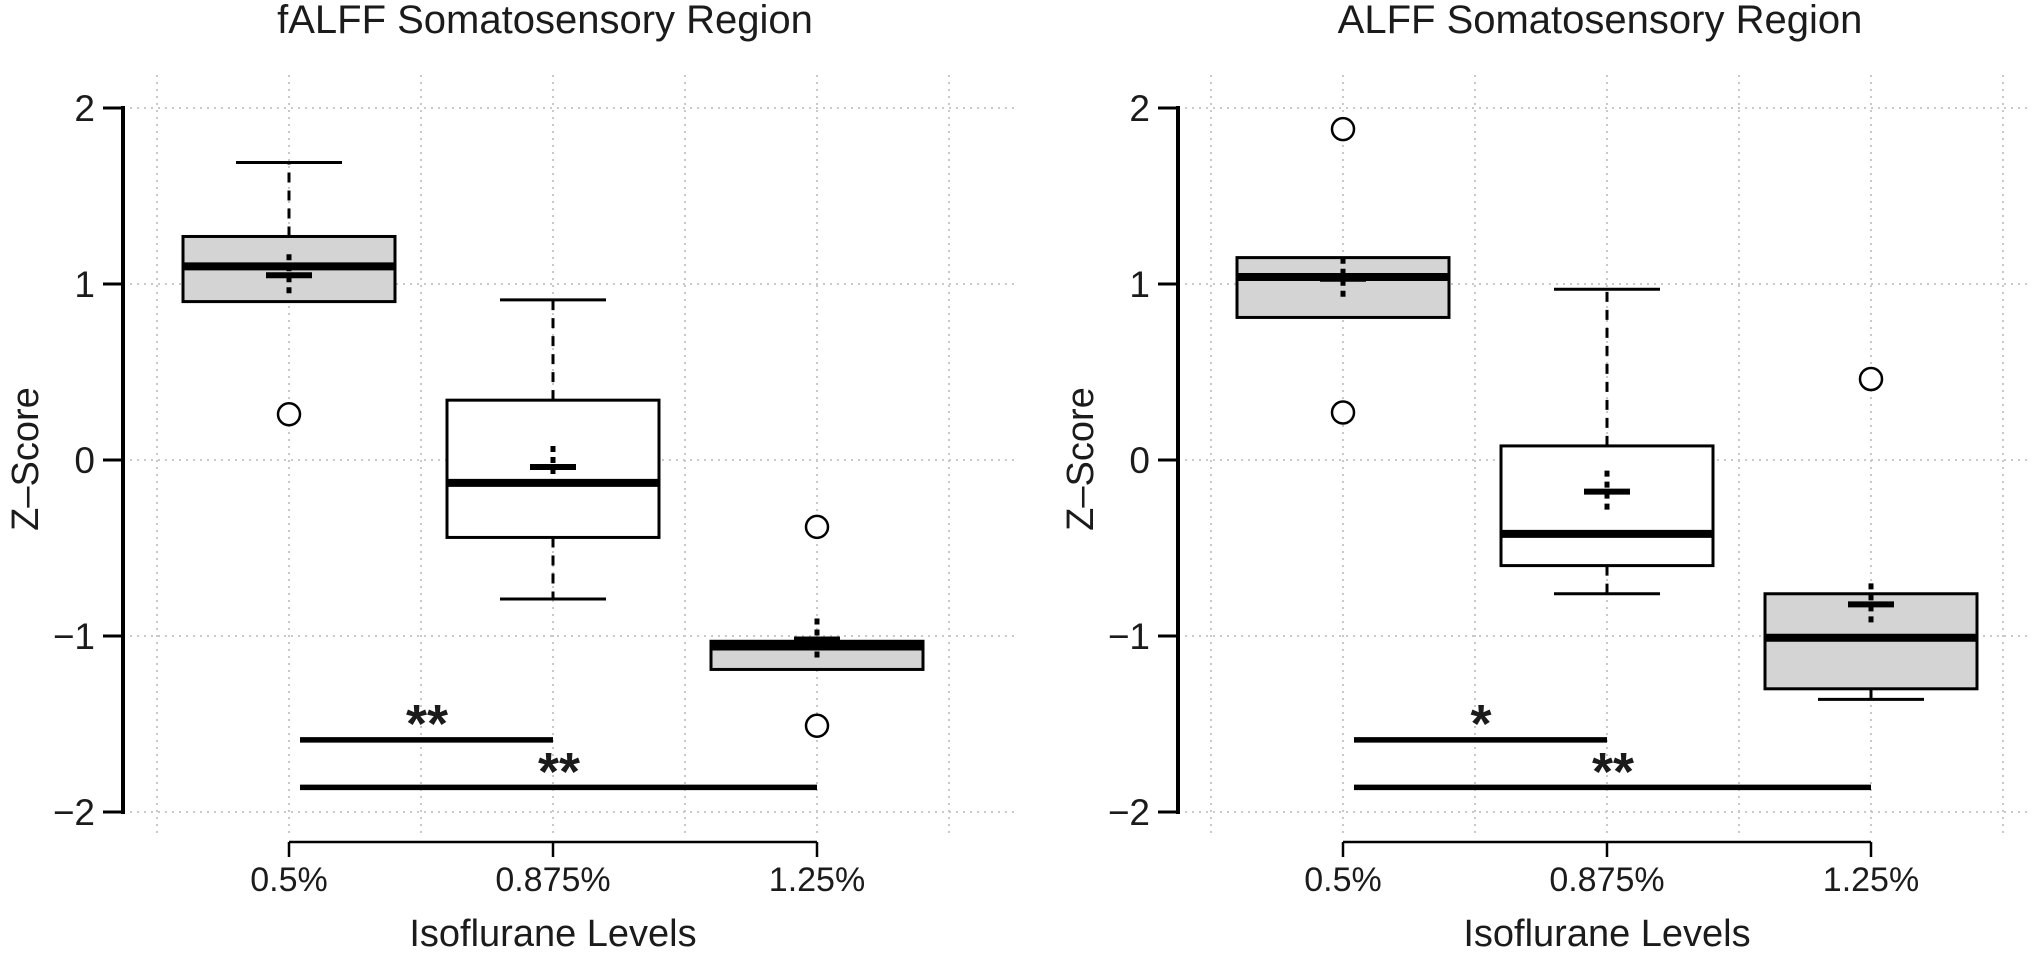 The image size is (2035, 966). I want to click on x-axis-title-right: Isoflurane Levels, so click(1606, 934).